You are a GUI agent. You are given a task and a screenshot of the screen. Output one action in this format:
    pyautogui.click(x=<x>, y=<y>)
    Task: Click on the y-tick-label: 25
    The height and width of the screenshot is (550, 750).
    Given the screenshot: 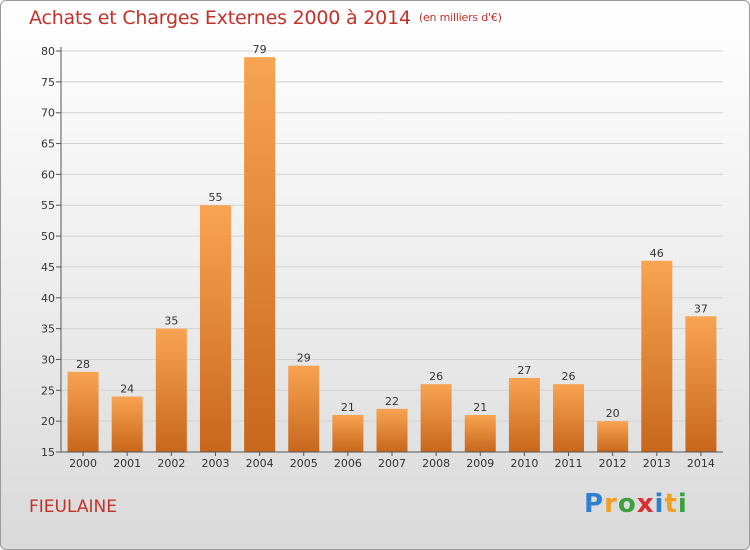 What is the action you would take?
    pyautogui.click(x=48, y=390)
    